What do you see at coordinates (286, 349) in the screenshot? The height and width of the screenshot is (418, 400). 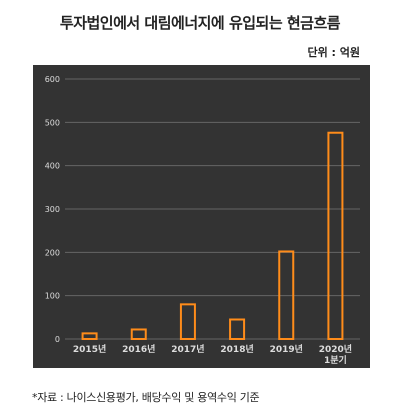 I see `x-tick-label: 2019년` at bounding box center [286, 349].